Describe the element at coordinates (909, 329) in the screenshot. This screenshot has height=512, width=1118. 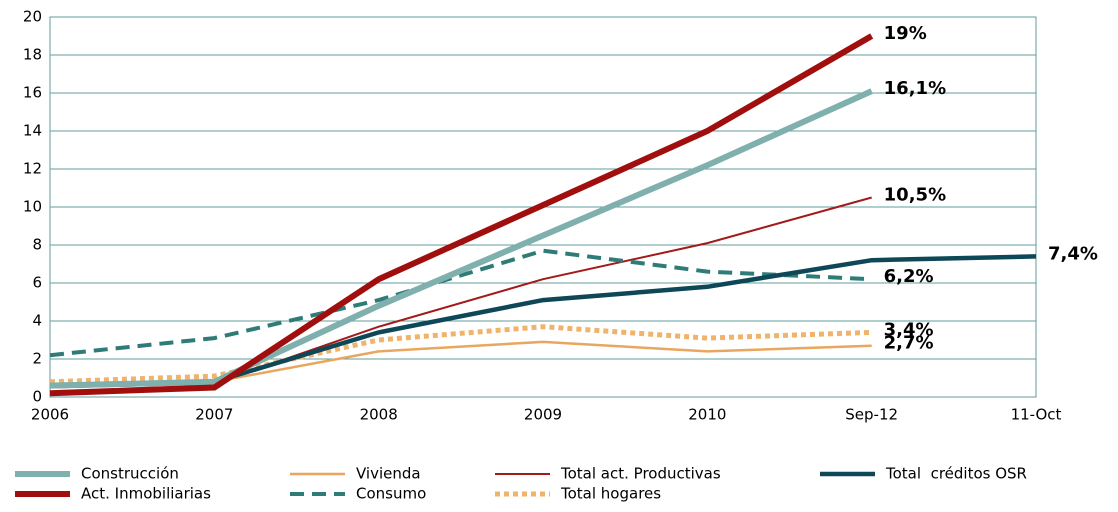
I see `value-label: 3,4%` at that location.